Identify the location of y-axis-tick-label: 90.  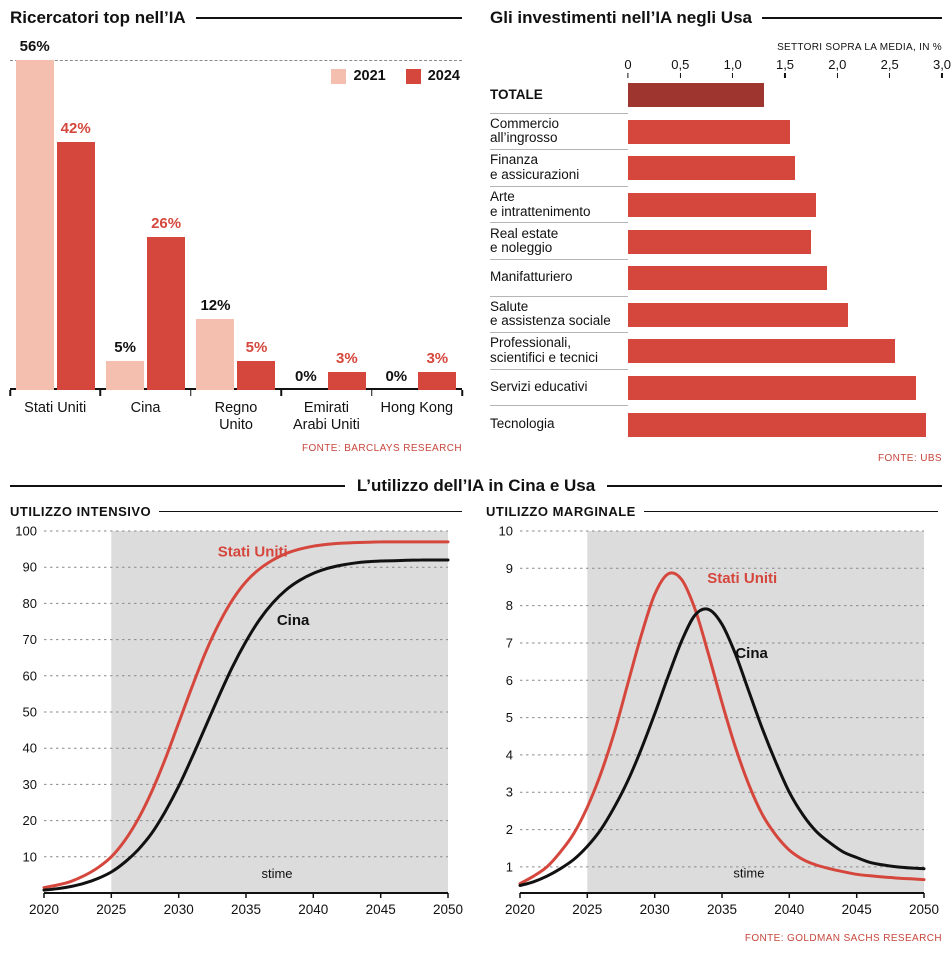
(30, 567).